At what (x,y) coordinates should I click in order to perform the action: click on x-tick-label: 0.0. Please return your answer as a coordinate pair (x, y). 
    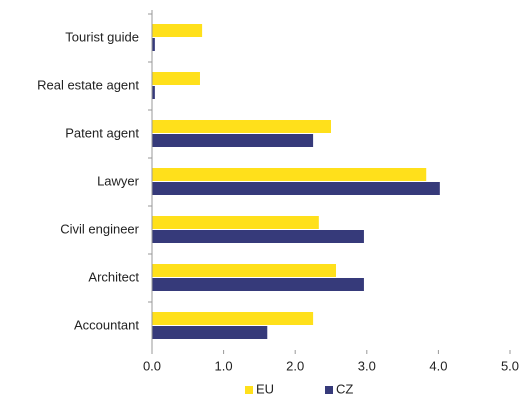
    Looking at the image, I should click on (152, 365).